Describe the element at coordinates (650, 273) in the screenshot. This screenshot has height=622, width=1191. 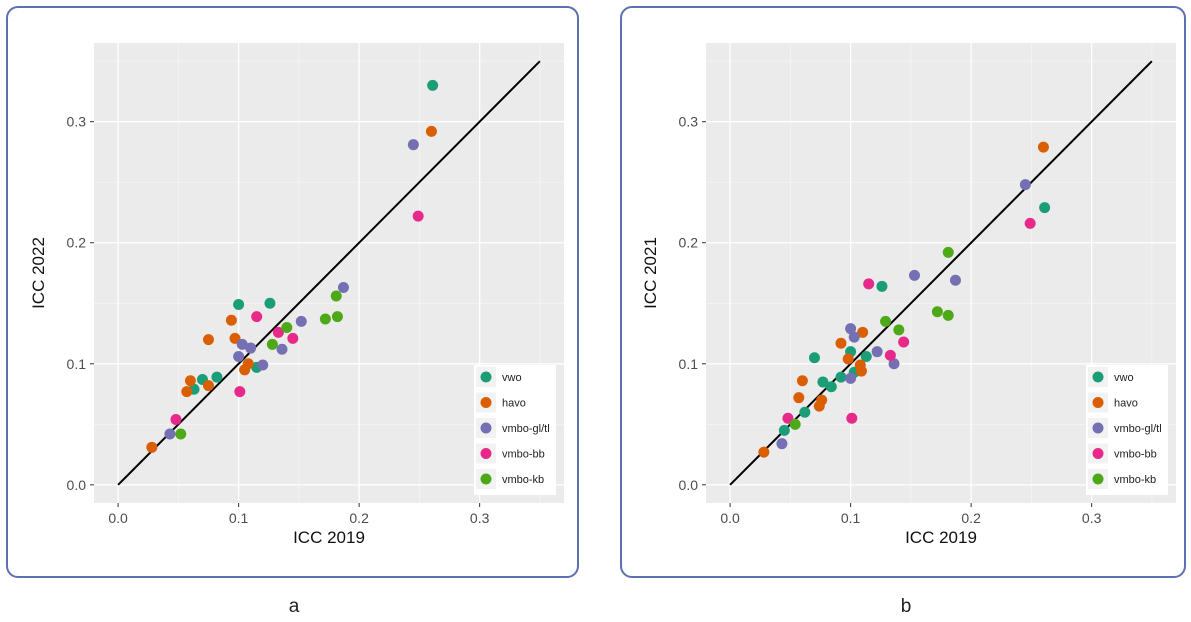
I see `y-axis-title: ICC 2021` at that location.